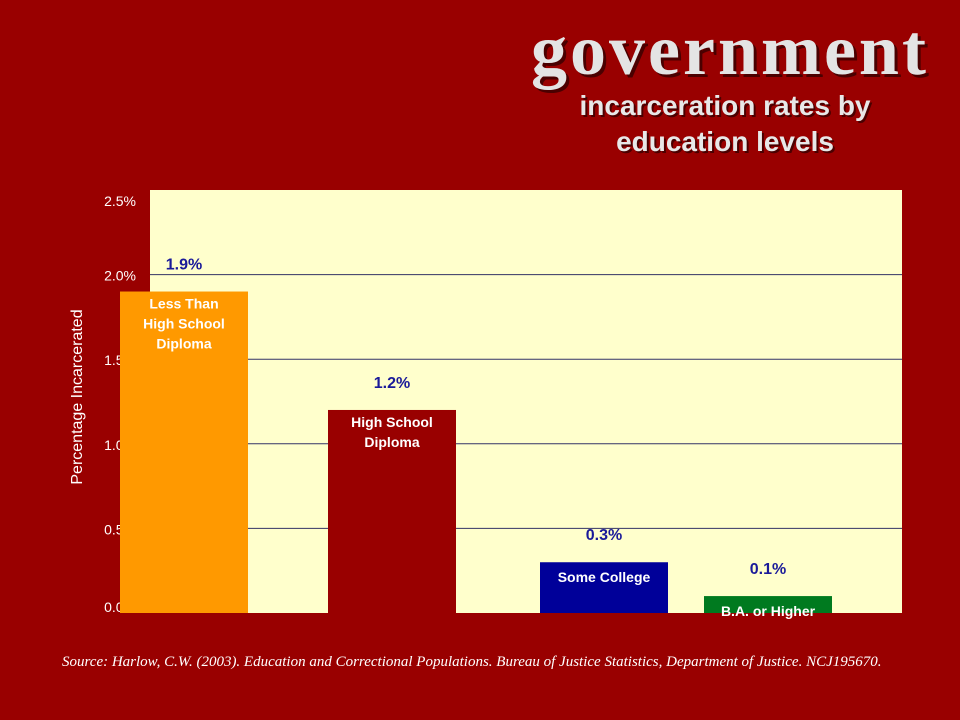 Image resolution: width=960 pixels, height=720 pixels. I want to click on category-label: Some College, so click(604, 577).